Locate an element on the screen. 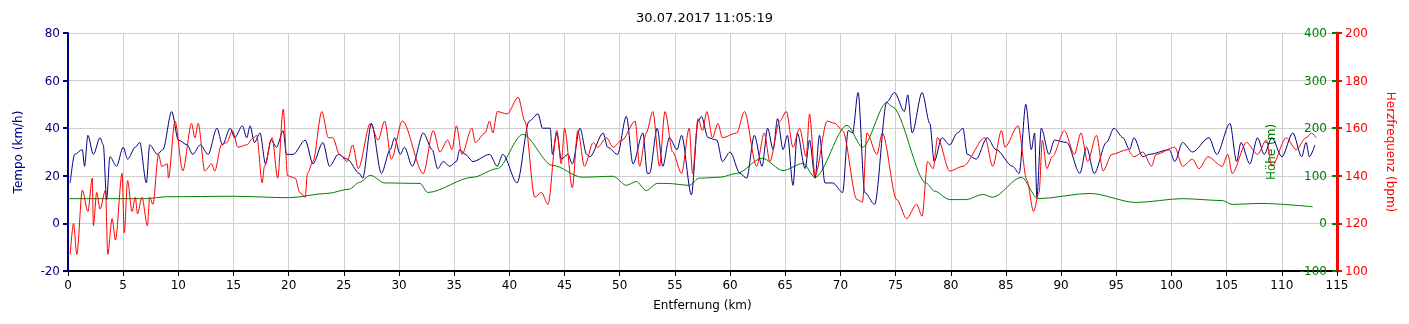  x-tick-label: 65 is located at coordinates (785, 285).